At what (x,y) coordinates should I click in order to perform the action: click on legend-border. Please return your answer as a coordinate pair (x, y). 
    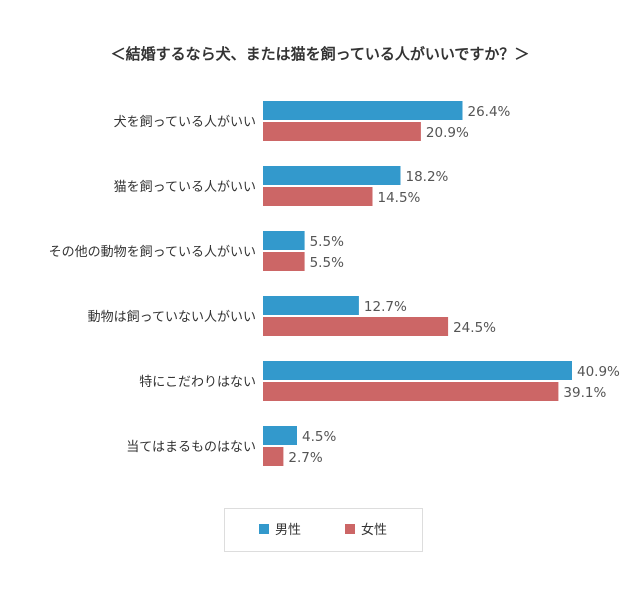
    Looking at the image, I should click on (323, 530).